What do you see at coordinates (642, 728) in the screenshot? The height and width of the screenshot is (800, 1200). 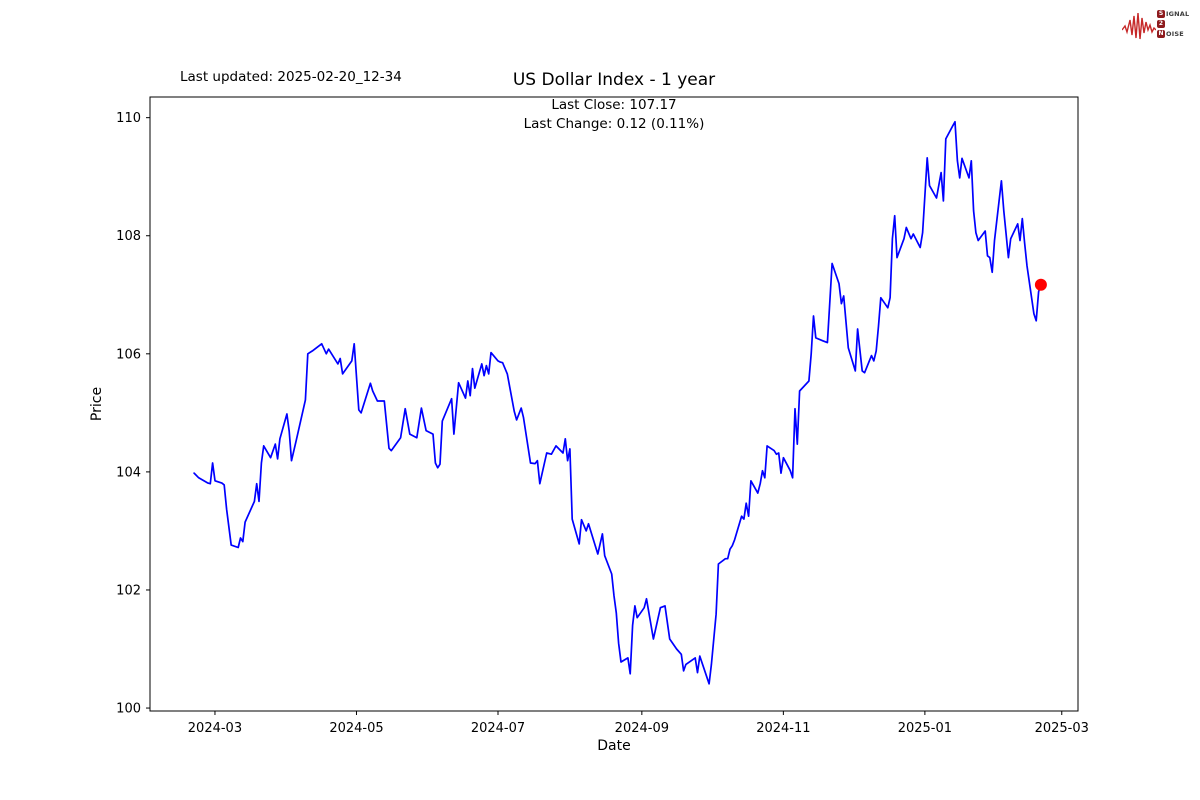 I see `x-tick-label: 2024-09` at bounding box center [642, 728].